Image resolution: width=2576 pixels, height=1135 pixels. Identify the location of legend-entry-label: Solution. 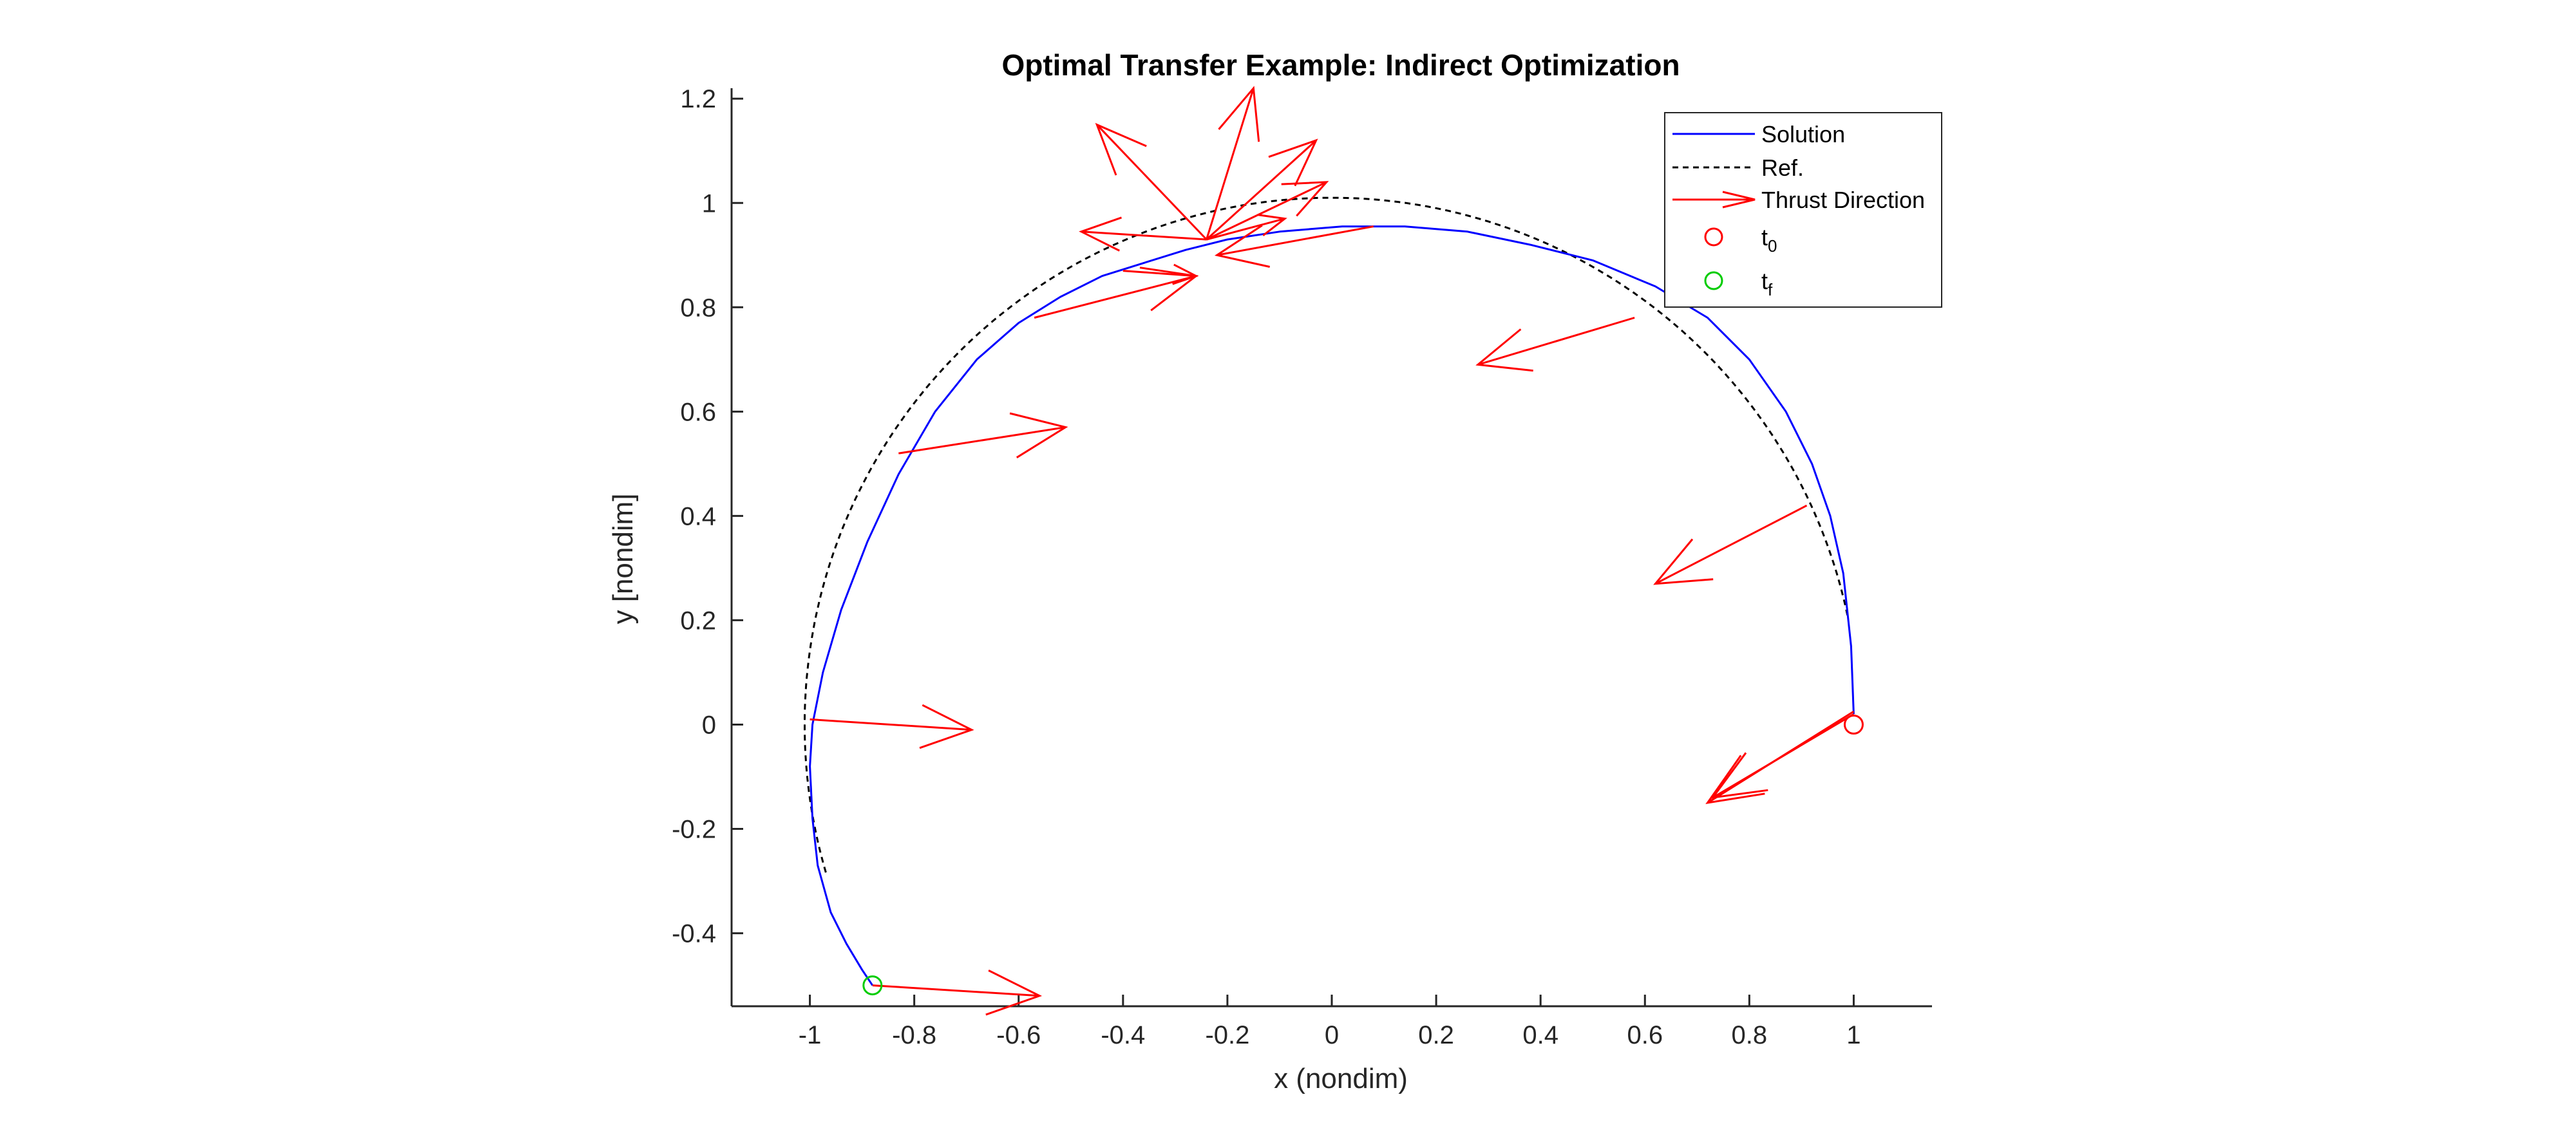
(1803, 134).